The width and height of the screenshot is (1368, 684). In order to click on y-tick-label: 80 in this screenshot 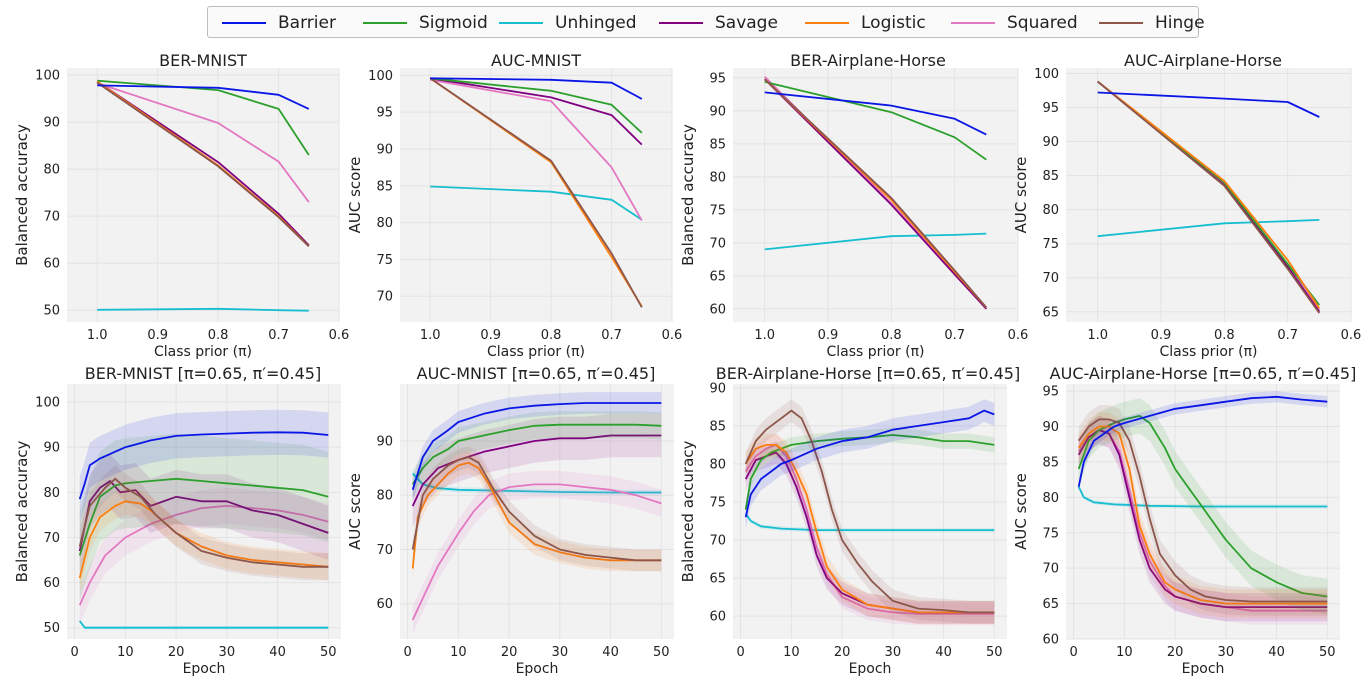, I will do `click(51, 493)`.